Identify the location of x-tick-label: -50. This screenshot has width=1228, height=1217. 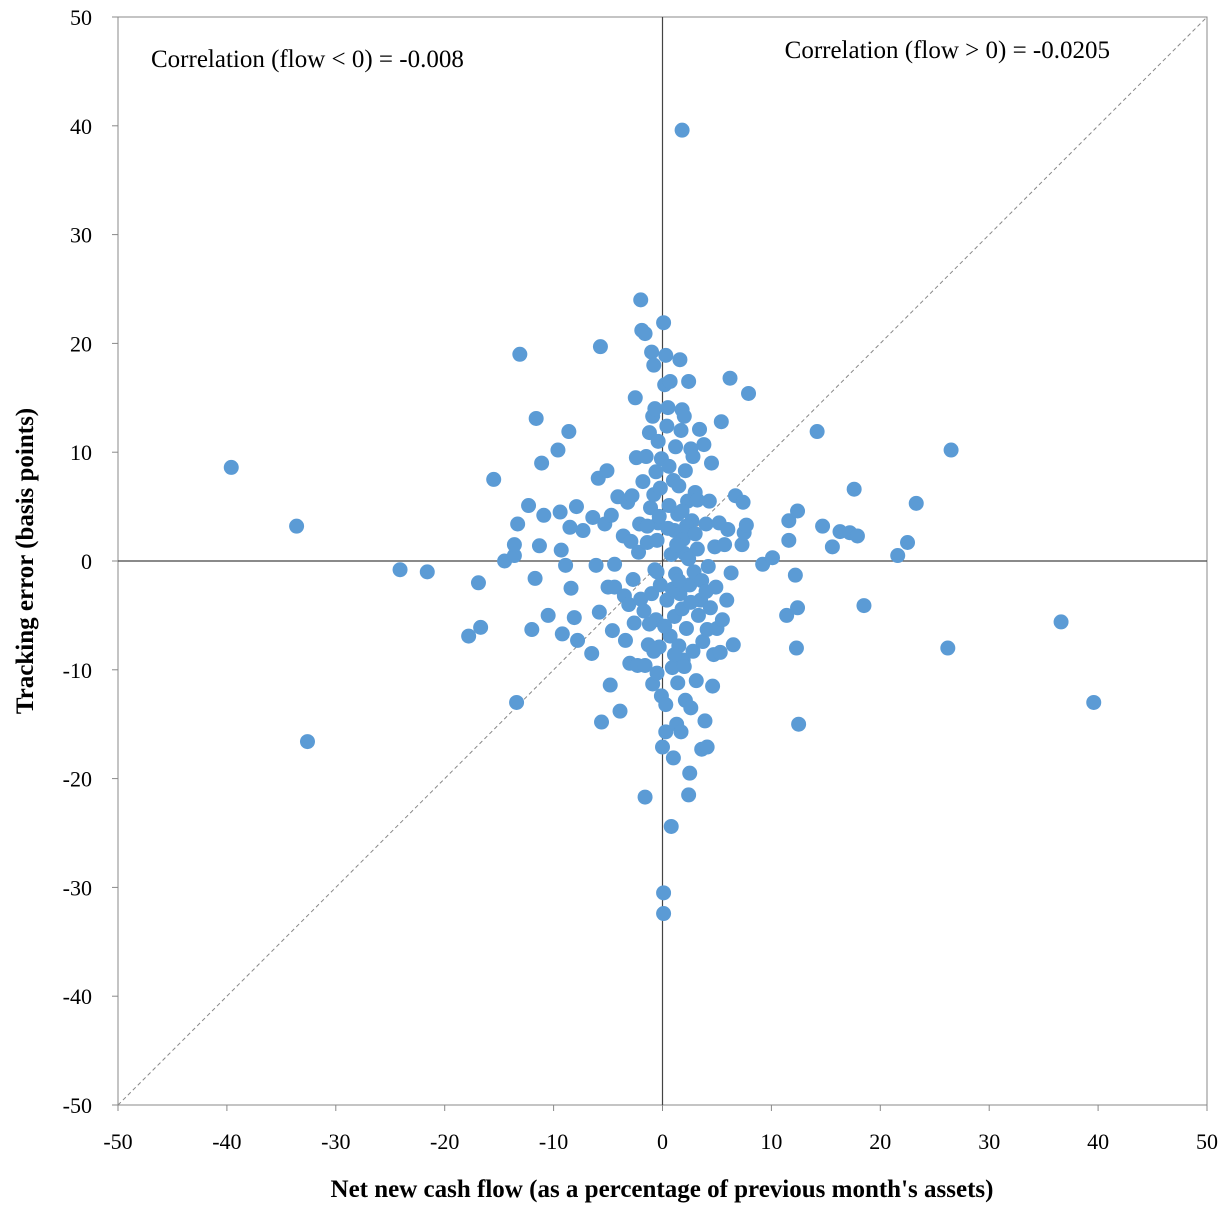
(117, 1141).